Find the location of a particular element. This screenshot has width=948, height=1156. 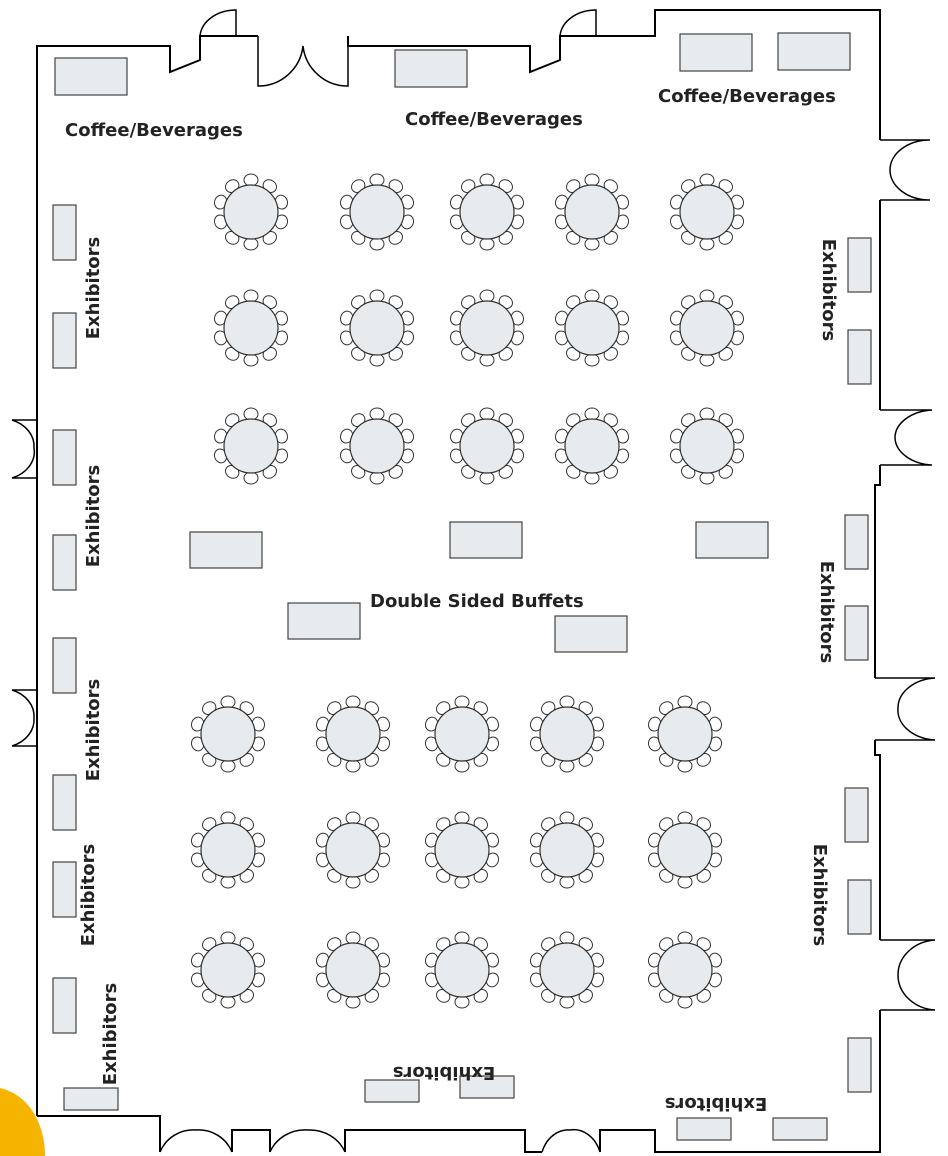

corner-accent is located at coordinates (22, 1122).